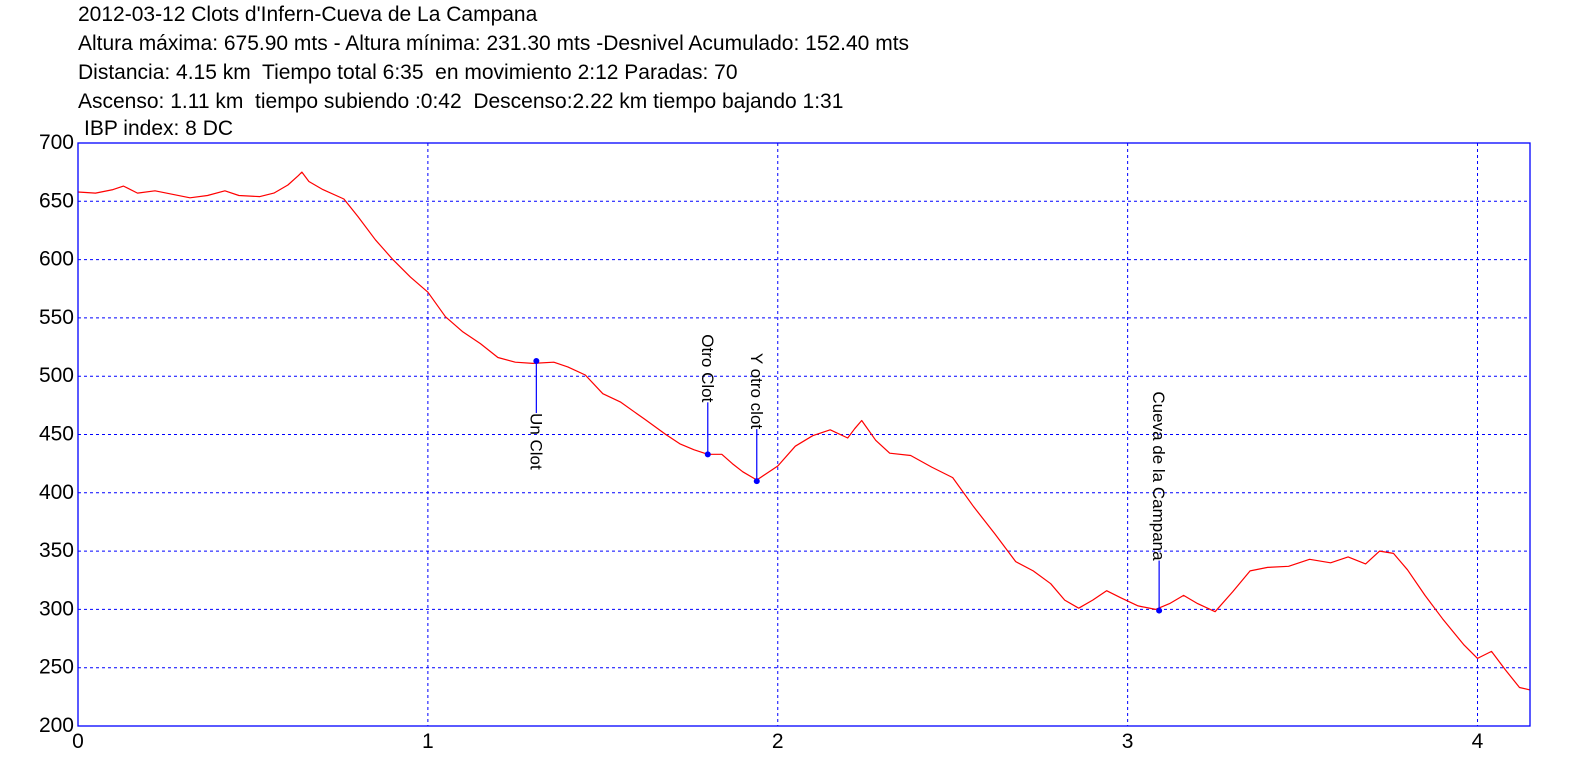  Describe the element at coordinates (56, 317) in the screenshot. I see `y-tick-label: 550` at that location.